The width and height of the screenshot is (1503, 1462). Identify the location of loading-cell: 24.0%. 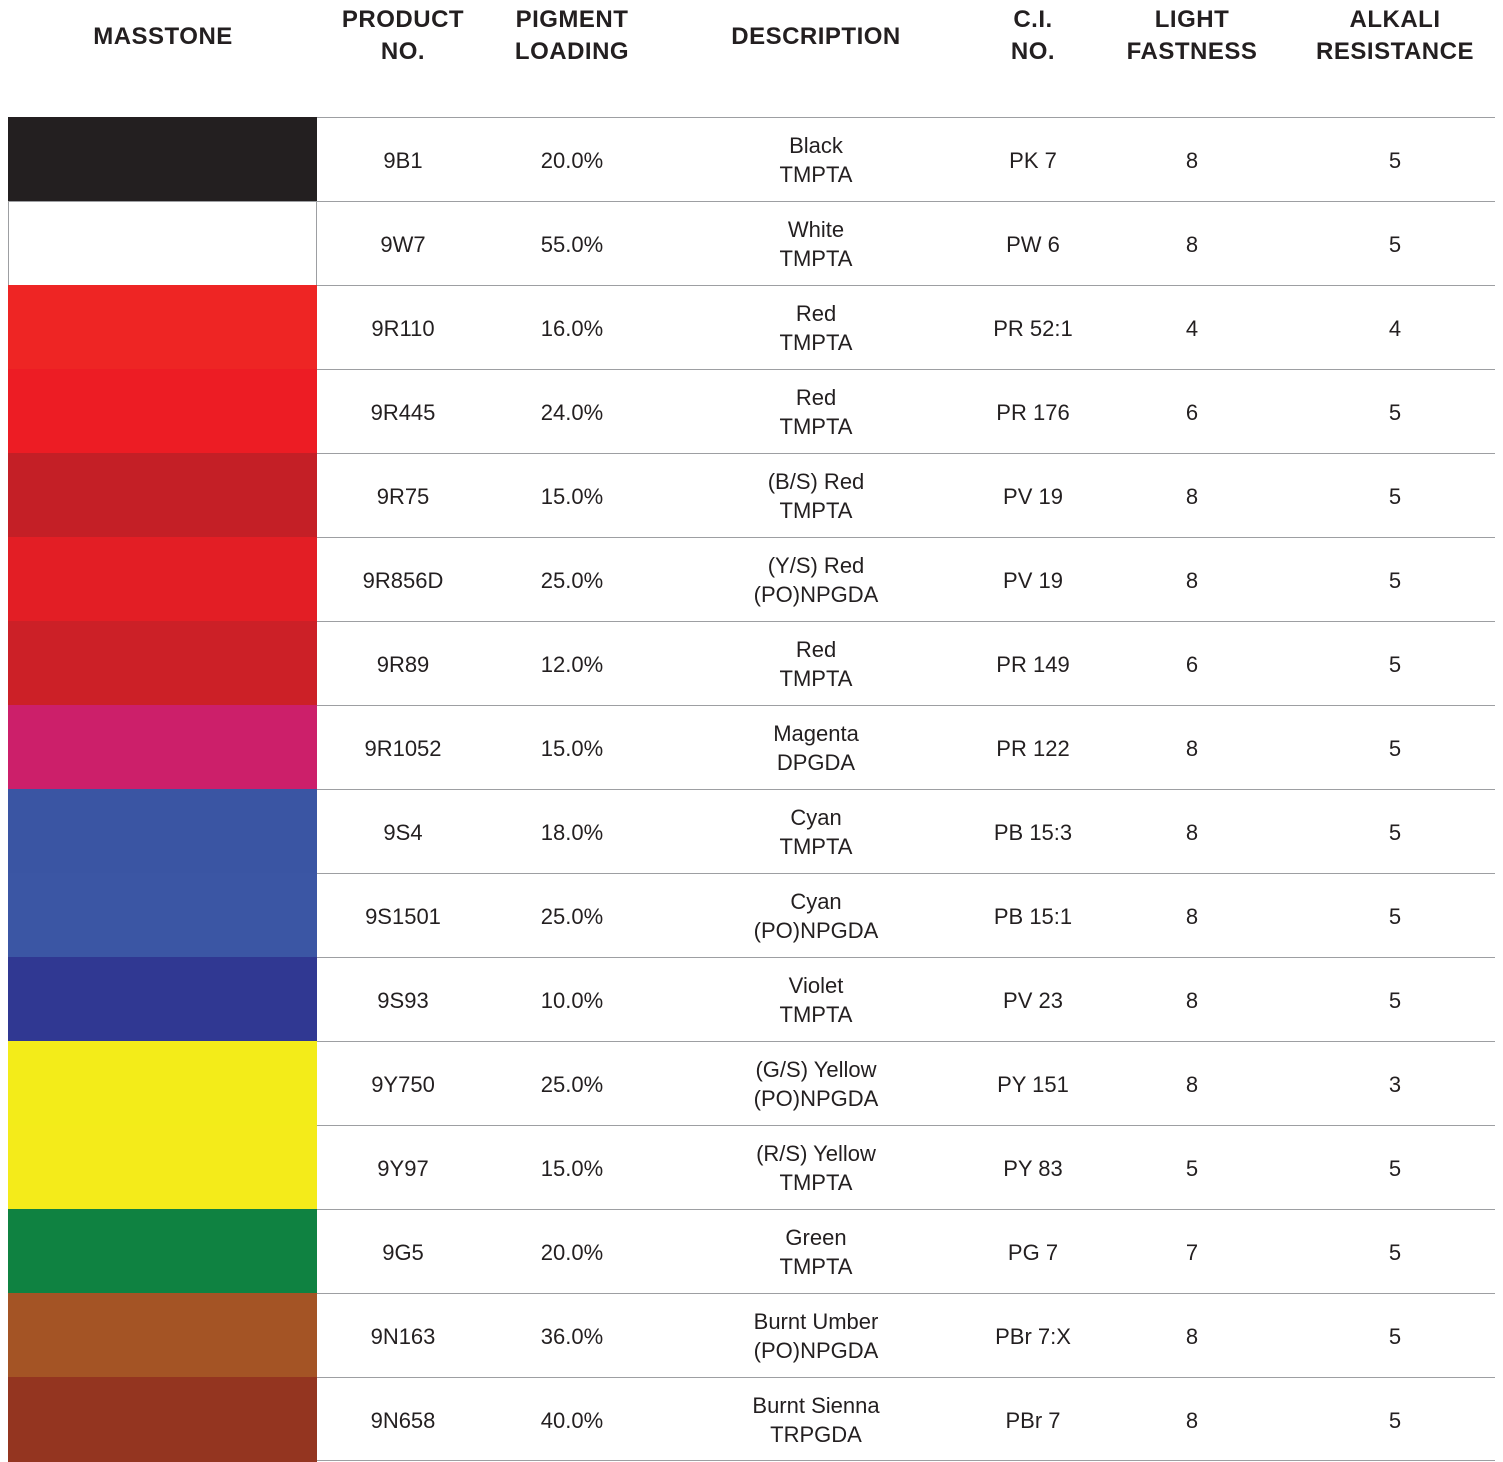
(572, 412).